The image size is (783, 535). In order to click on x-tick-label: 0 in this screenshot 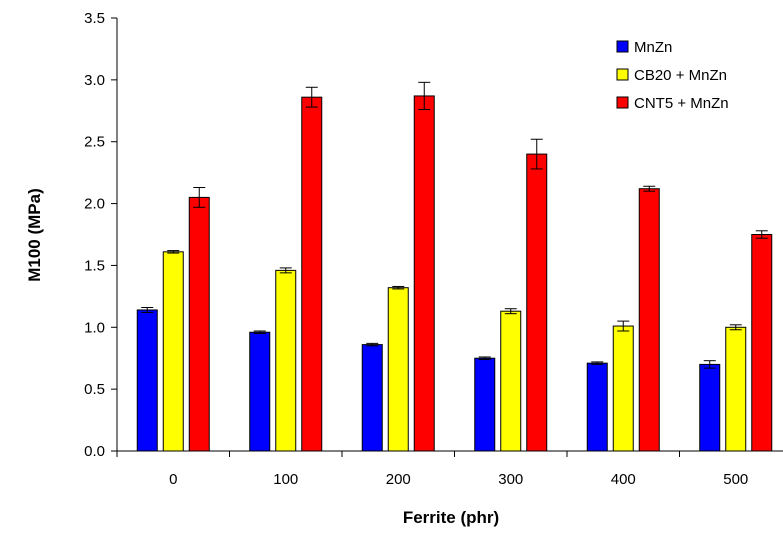, I will do `click(173, 479)`.